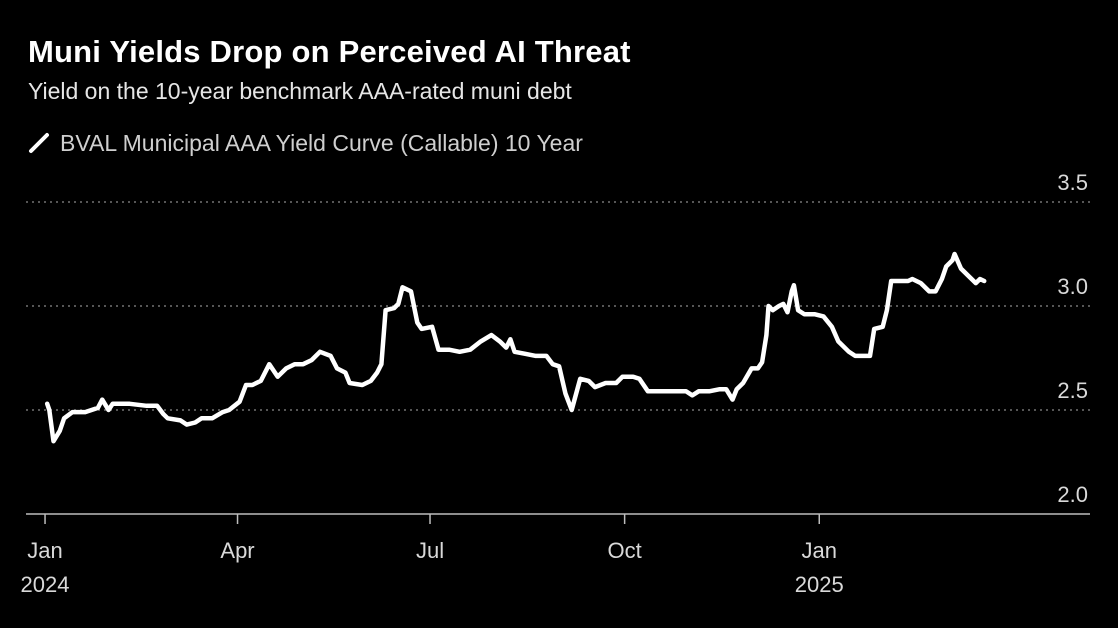  Describe the element at coordinates (45, 584) in the screenshot. I see `x-tick-sublabel-0: 2024` at that location.